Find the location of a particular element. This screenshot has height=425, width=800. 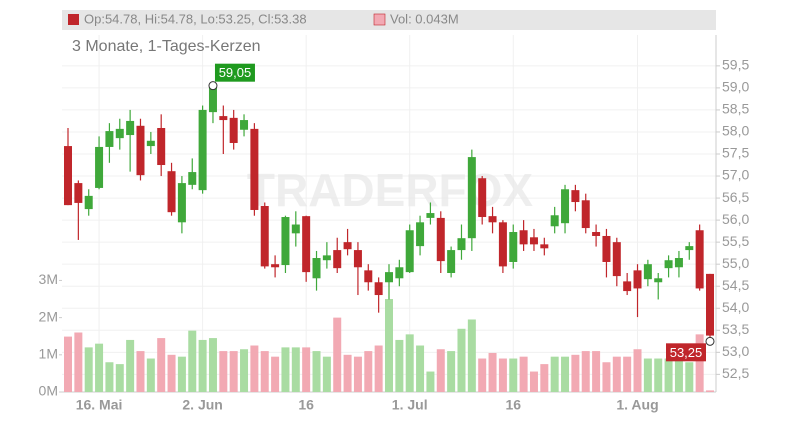

annotation-label: 59,05 is located at coordinates (235, 72).